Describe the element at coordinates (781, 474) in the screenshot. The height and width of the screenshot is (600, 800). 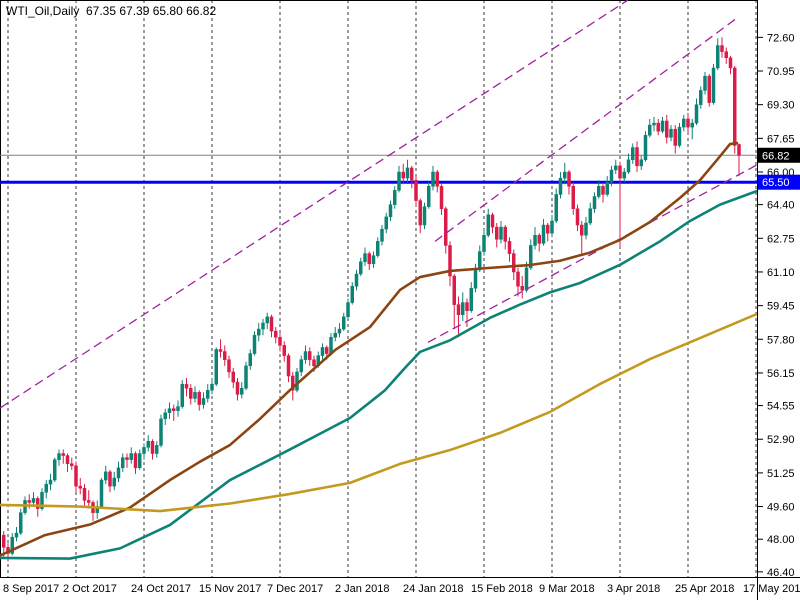
I see `price-tick-label: 51.25` at that location.